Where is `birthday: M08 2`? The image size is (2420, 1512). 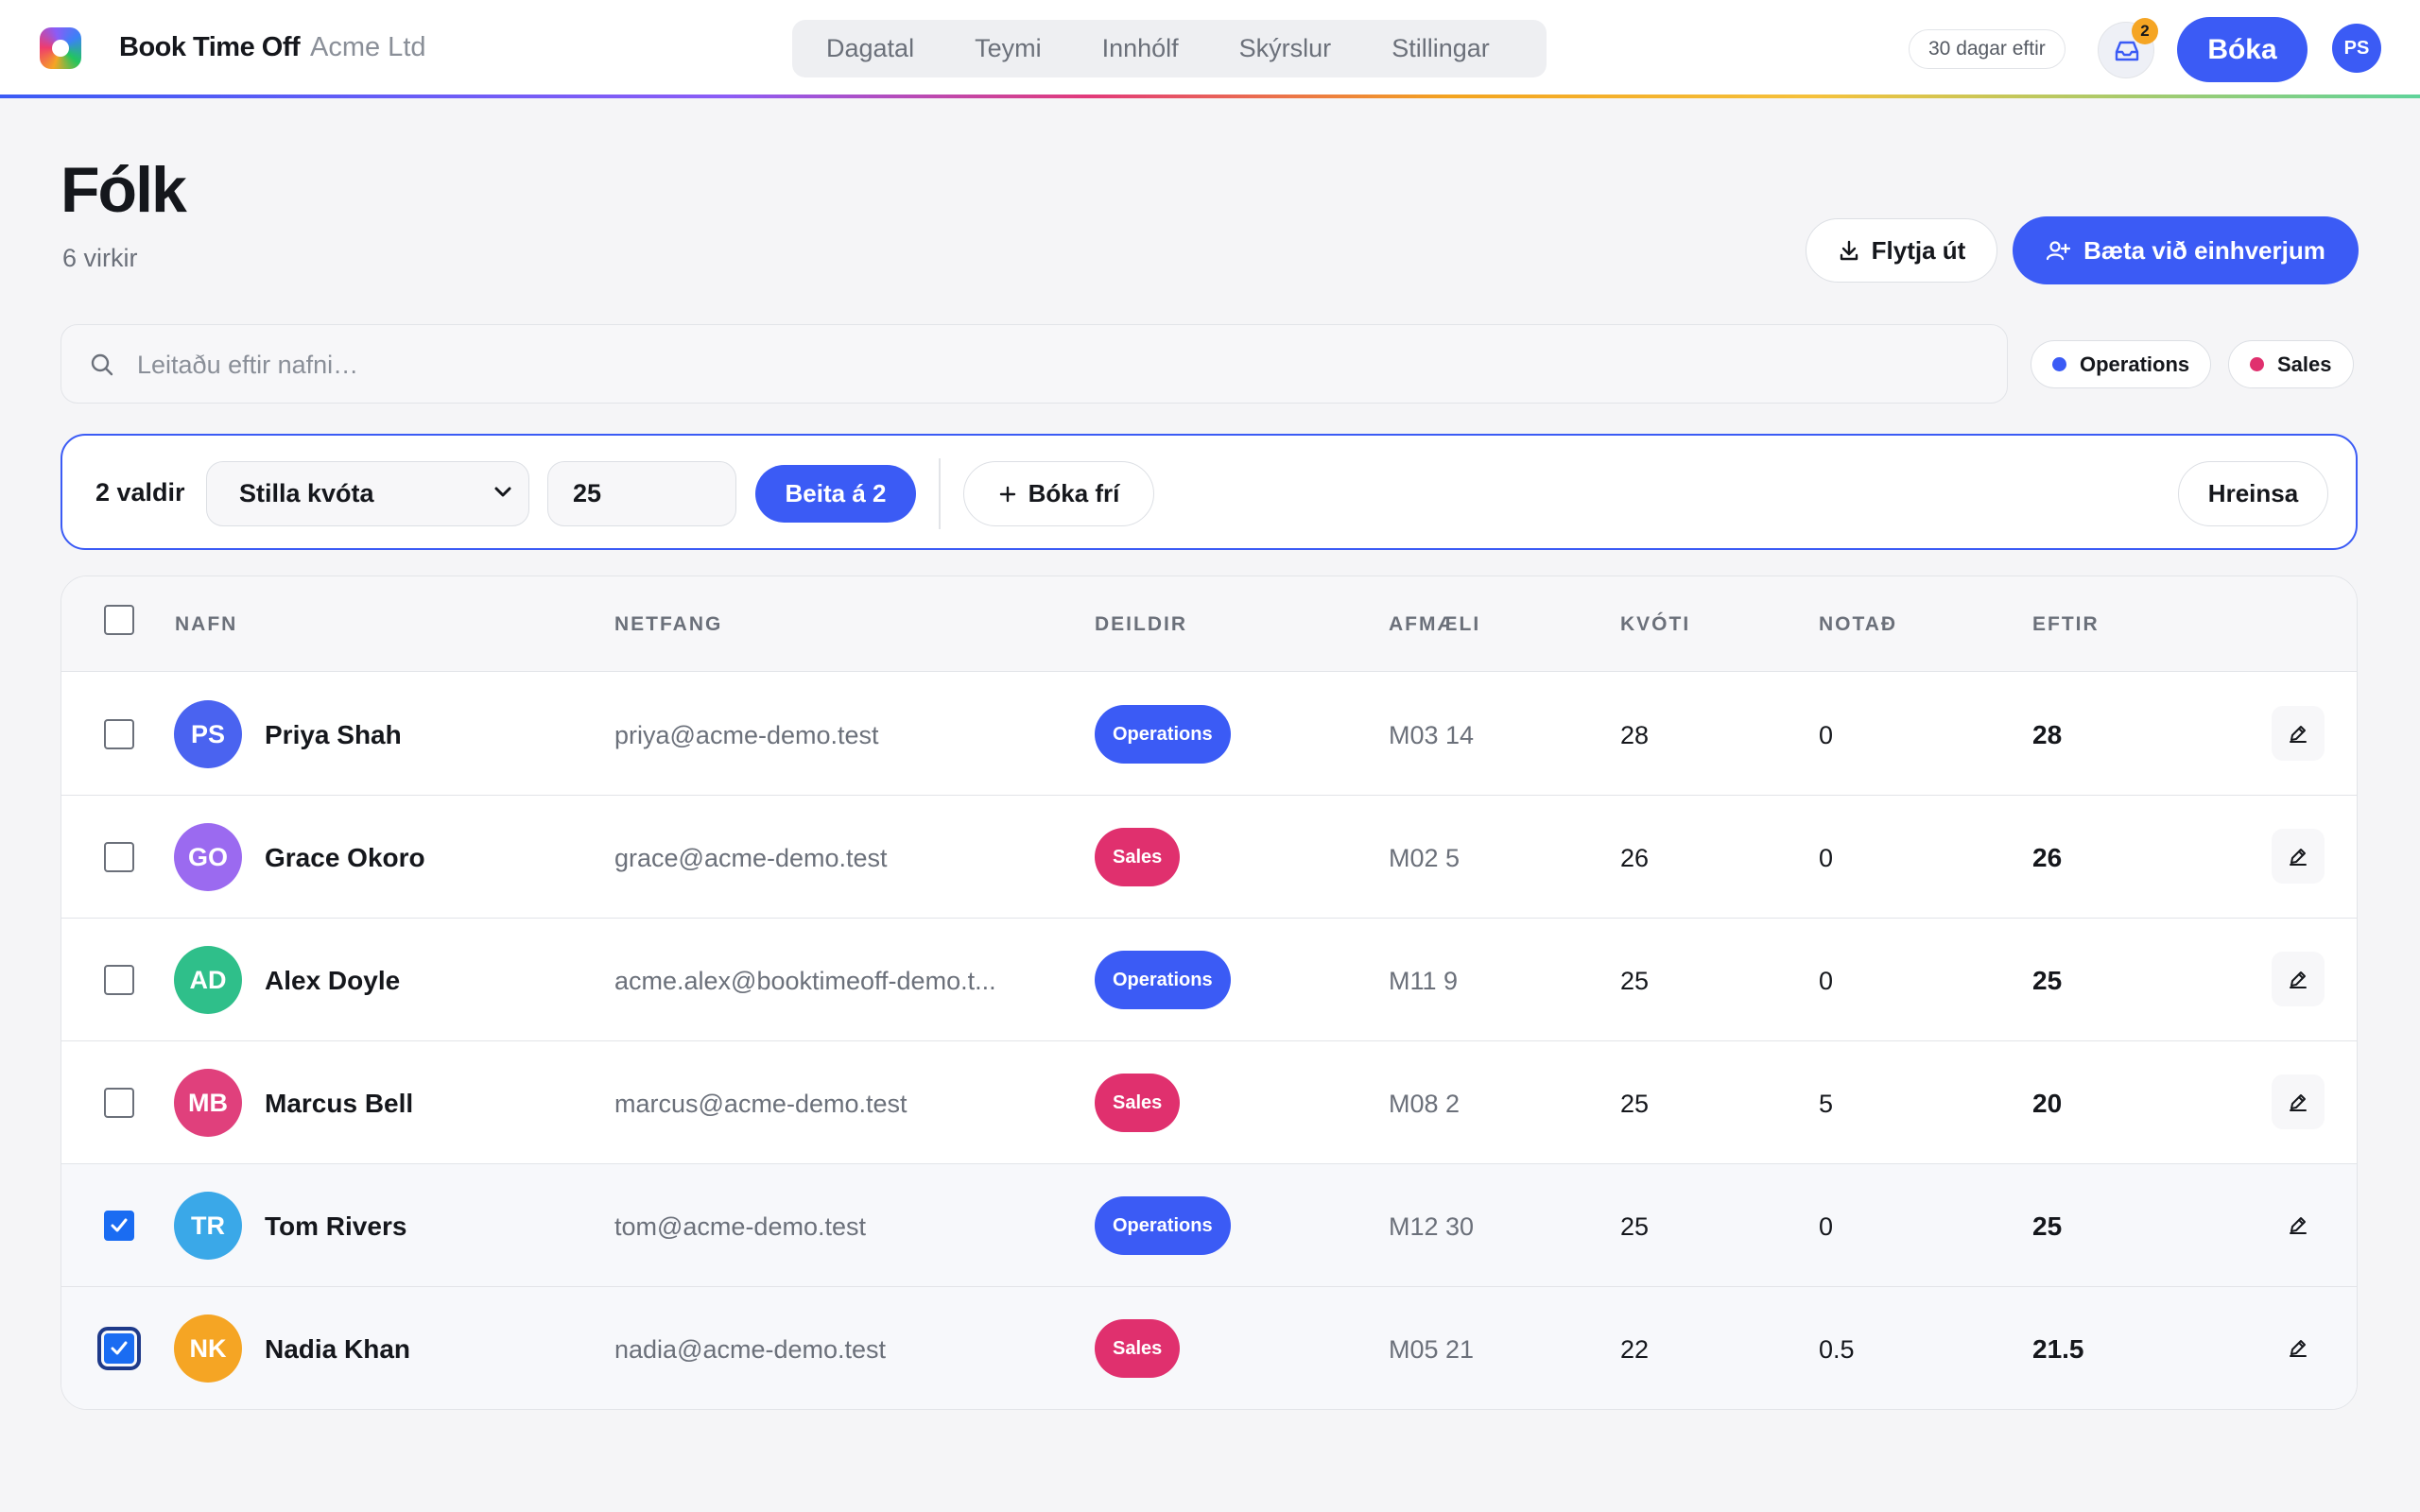 birthday: M08 2 is located at coordinates (1425, 1104).